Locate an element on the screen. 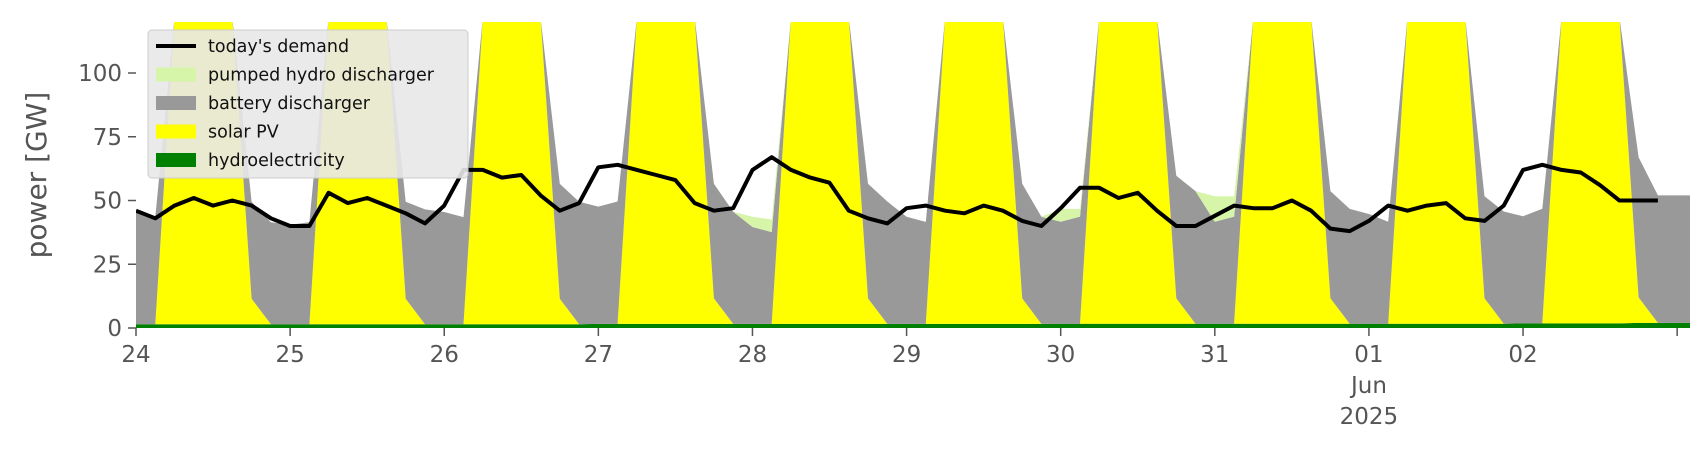 The height and width of the screenshot is (460, 1706). x-tick-label: 30 is located at coordinates (1060, 355).